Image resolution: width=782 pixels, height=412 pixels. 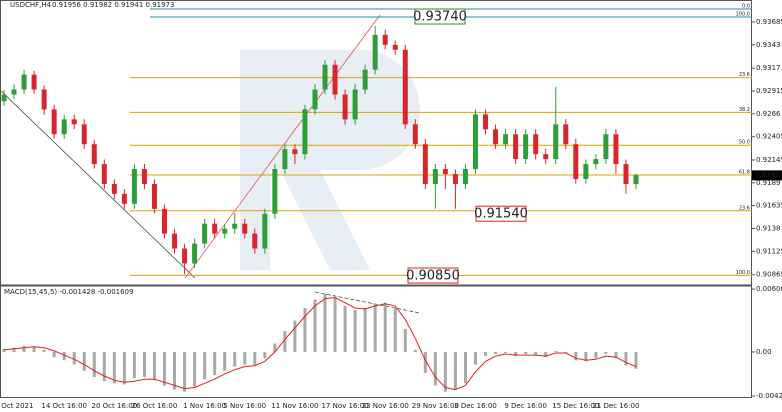 I want to click on last-price-label: 0.91973, so click(x=768, y=175).